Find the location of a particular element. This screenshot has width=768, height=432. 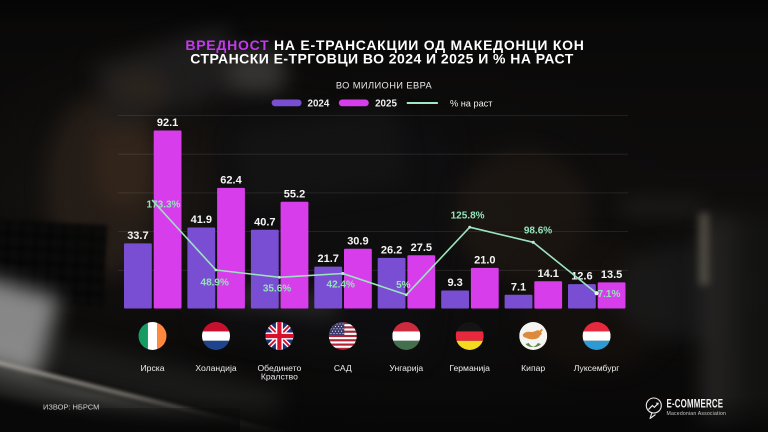

svg-text: 92.1 is located at coordinates (167, 123).